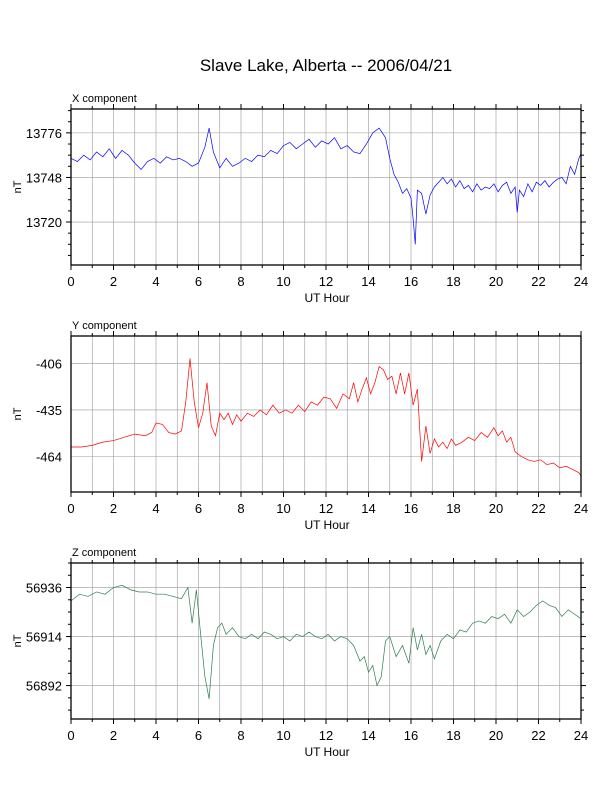  What do you see at coordinates (44, 686) in the screenshot?
I see `y-tick-label: 56892` at bounding box center [44, 686].